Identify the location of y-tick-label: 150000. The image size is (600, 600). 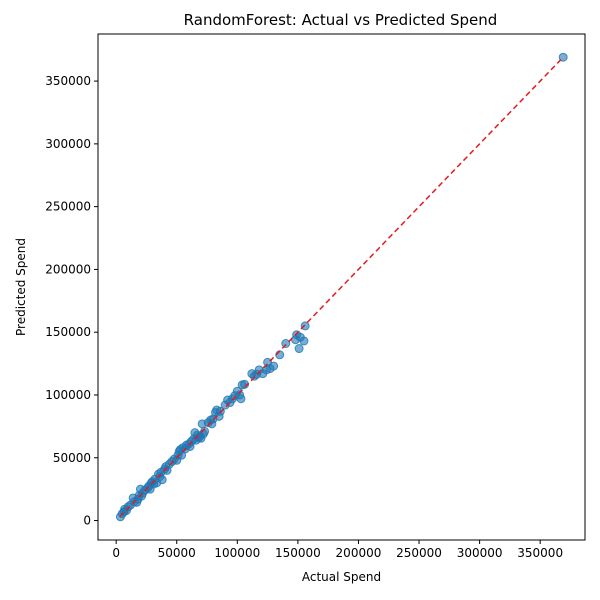
(68, 332).